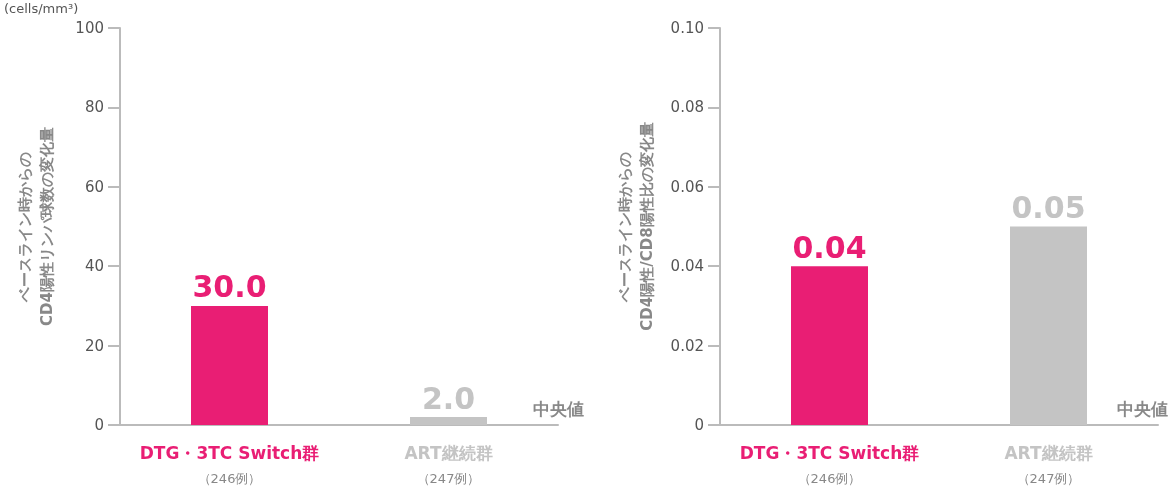 This screenshot has width=1168, height=487. Describe the element at coordinates (229, 287) in the screenshot. I see `data-label: 30.0` at that location.